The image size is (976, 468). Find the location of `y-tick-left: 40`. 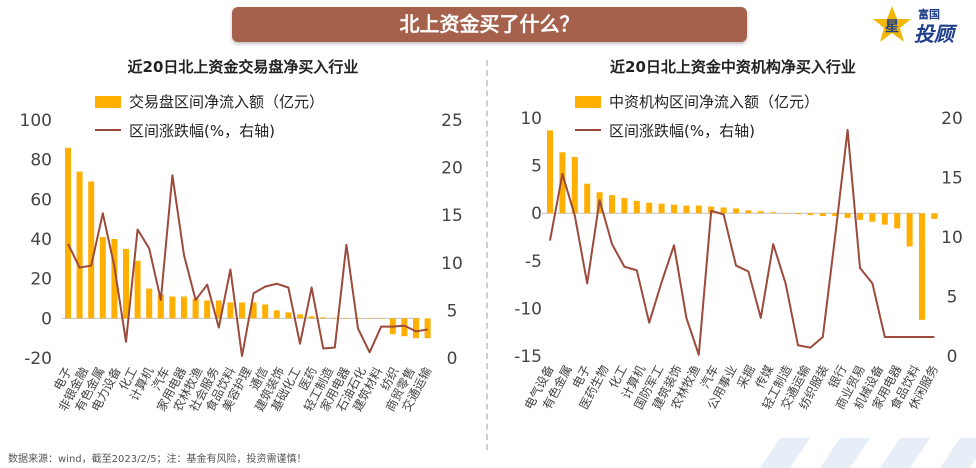

y-tick-left: 40 is located at coordinates (41, 240).